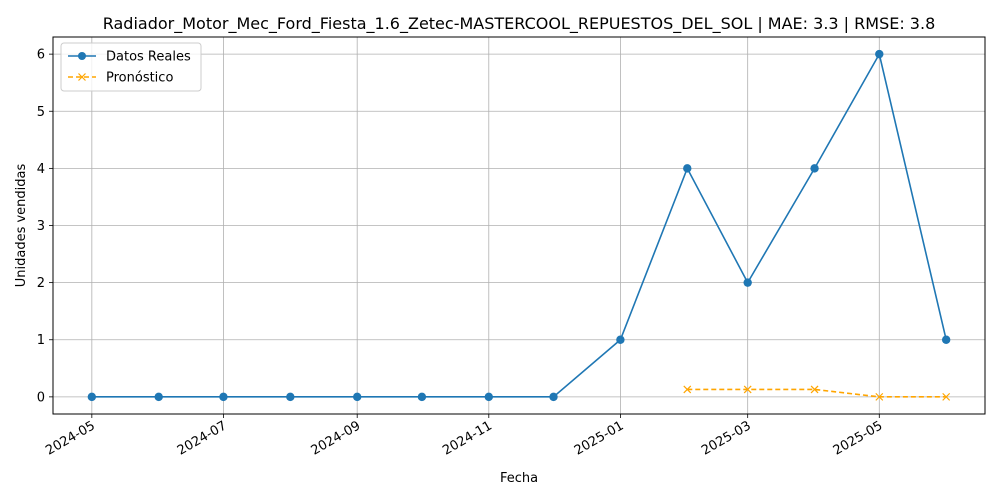  I want to click on legend-box, so click(131, 67).